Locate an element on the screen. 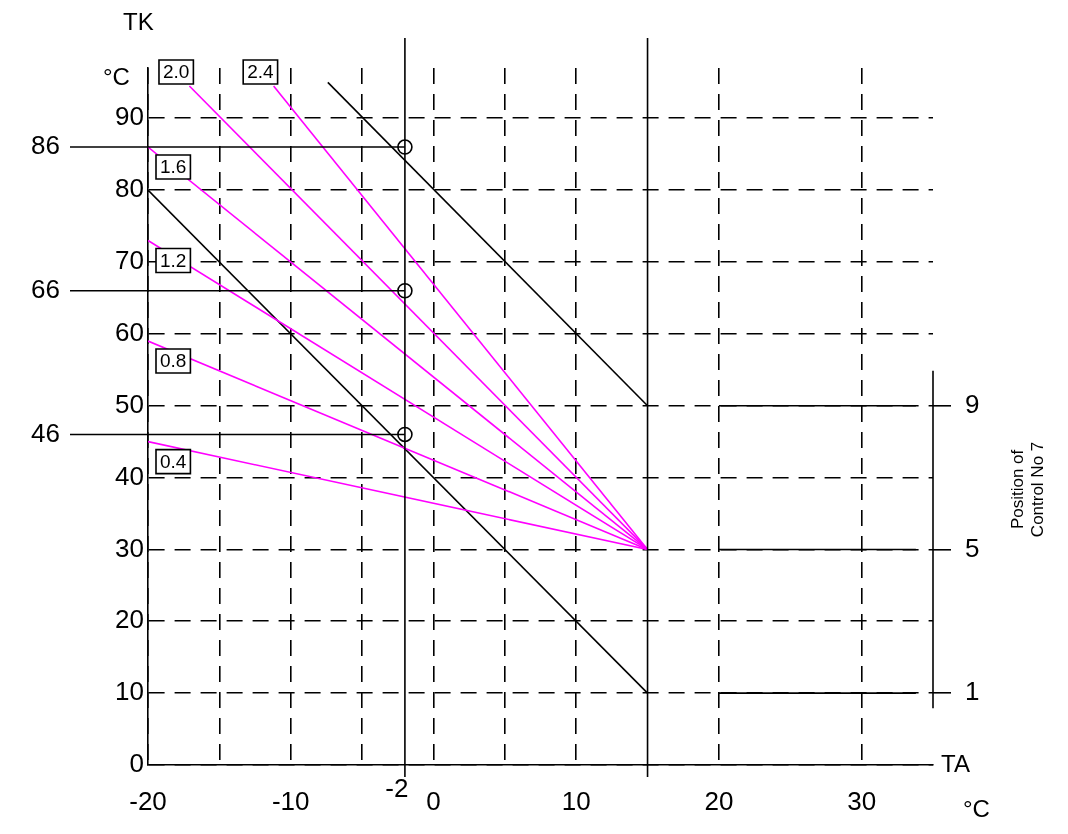 This screenshot has height=834, width=1068. series-label: 1.6 is located at coordinates (173, 167).